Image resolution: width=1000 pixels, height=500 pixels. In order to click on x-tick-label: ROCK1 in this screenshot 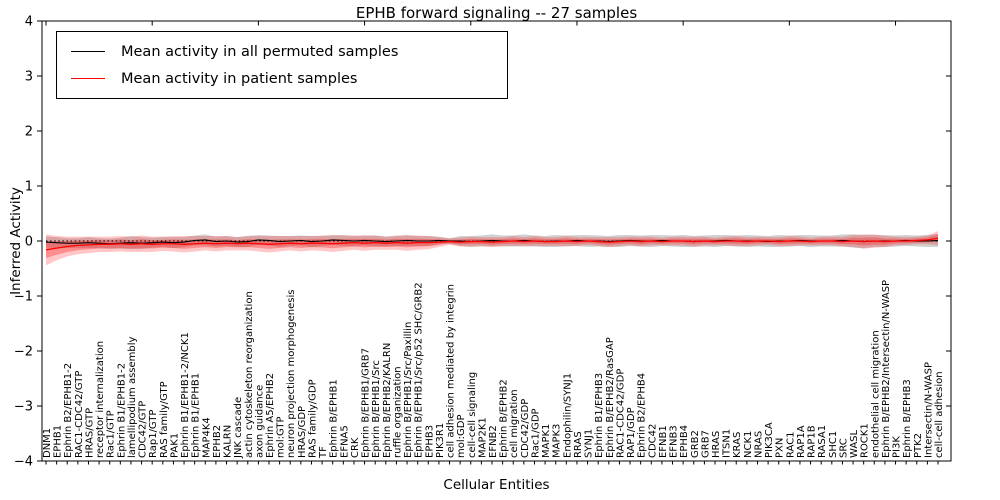, I will do `click(865, 440)`.